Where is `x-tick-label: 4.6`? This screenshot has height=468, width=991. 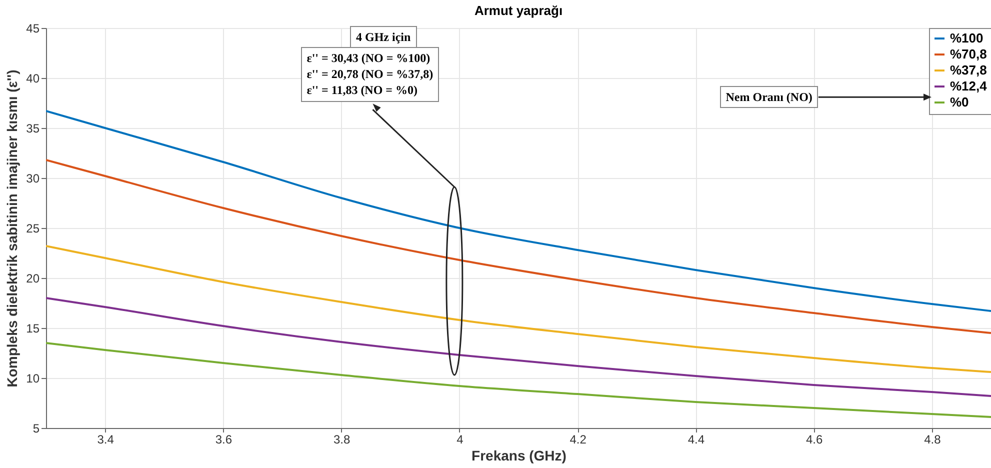 x-tick-label: 4.6 is located at coordinates (814, 439).